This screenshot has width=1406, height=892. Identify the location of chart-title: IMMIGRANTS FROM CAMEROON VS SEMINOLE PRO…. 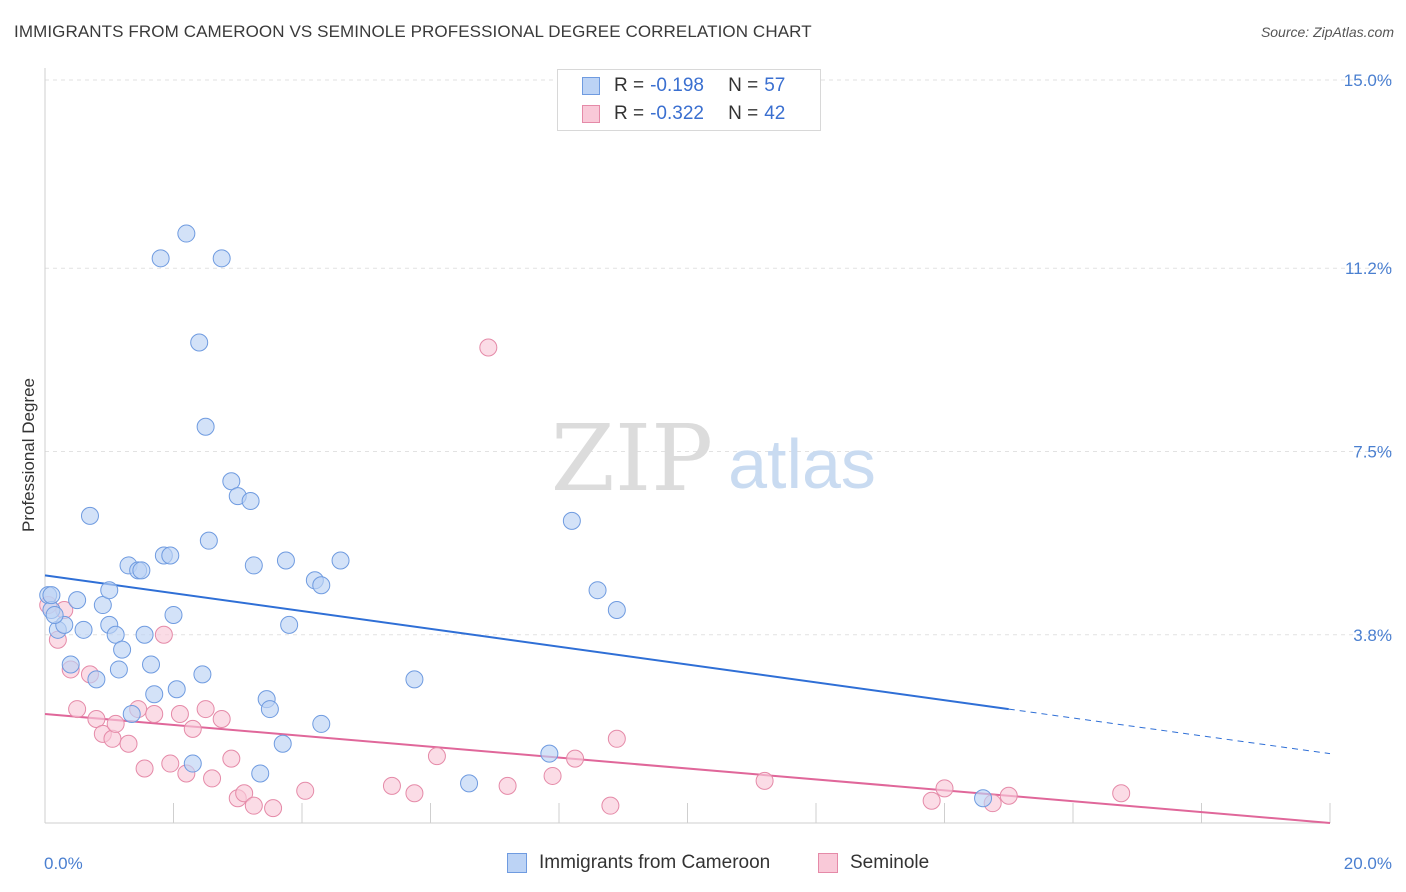
(413, 31).